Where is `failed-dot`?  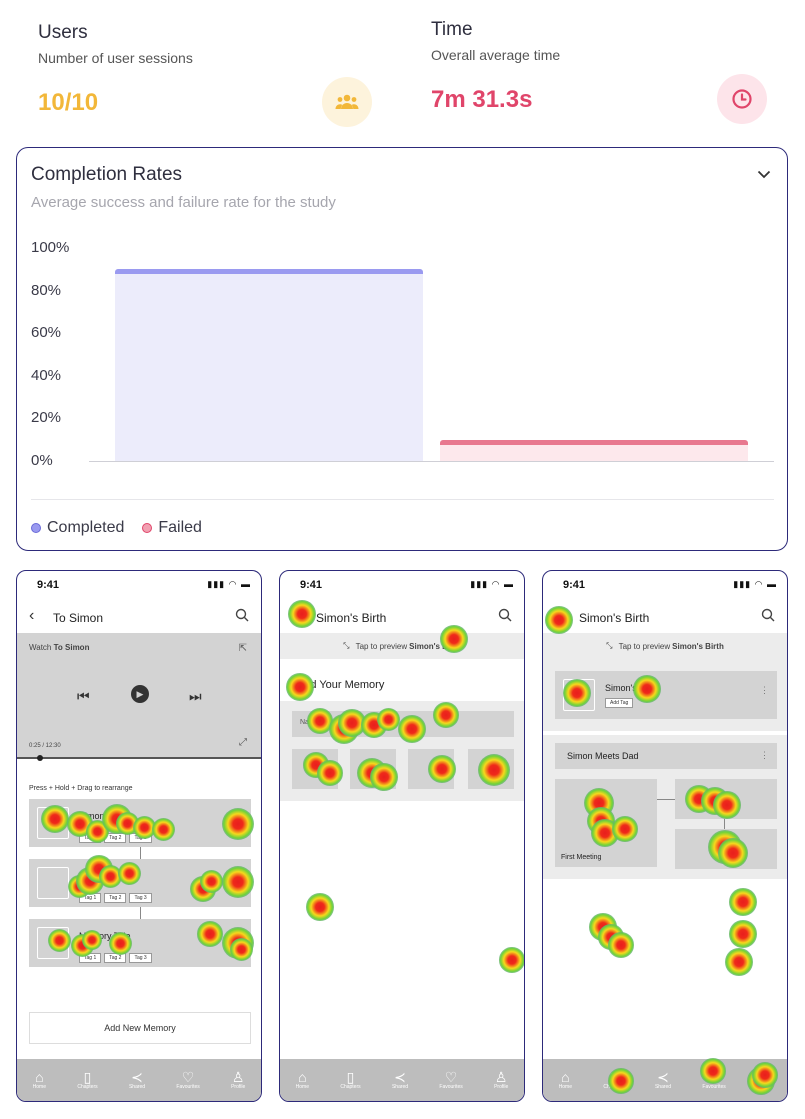
failed-dot is located at coordinates (147, 528).